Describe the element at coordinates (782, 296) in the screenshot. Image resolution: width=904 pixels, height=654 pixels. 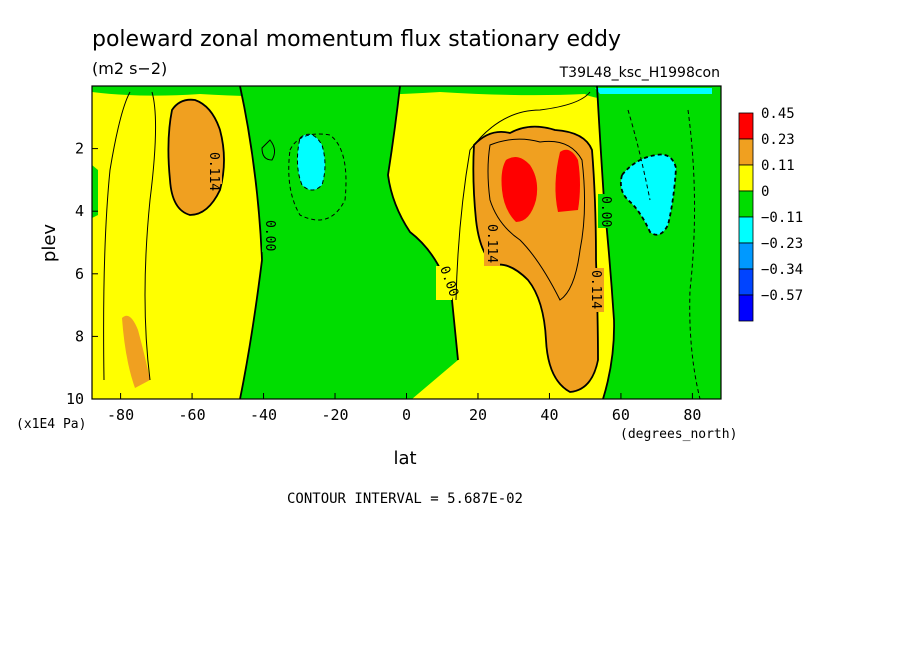
I see `legend-label: −0.57` at that location.